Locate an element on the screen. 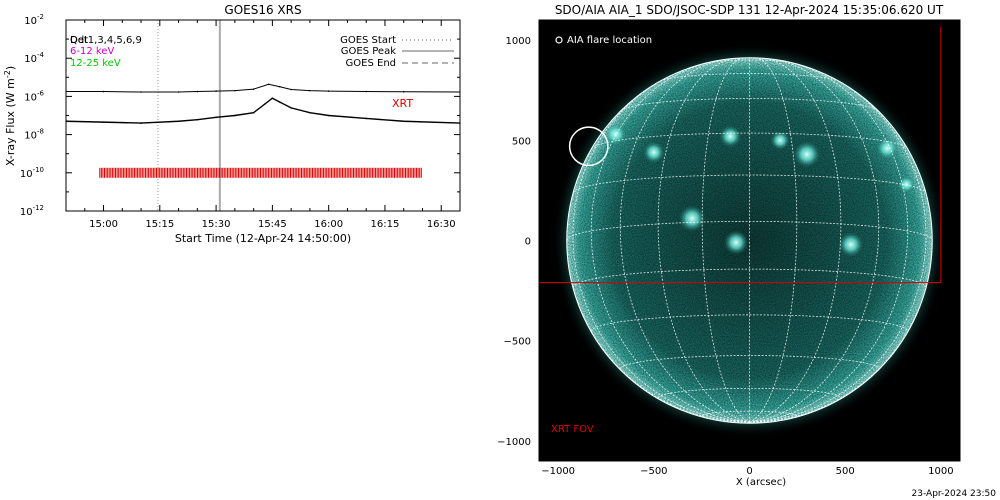 Image resolution: width=1000 pixels, height=500 pixels. goes-y-axis-label: X-ray Flux (W m-2) is located at coordinates (10, 116).